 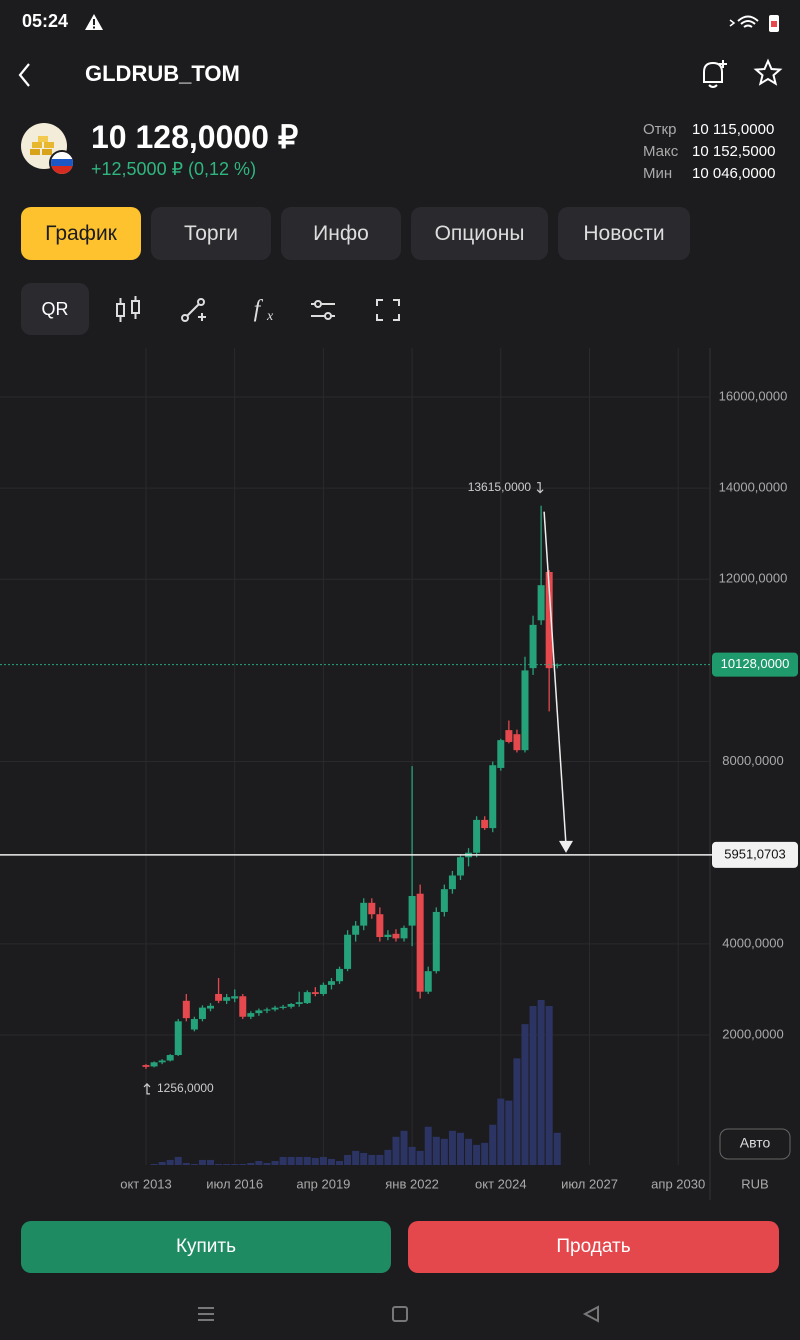 What do you see at coordinates (341, 233) in the screenshot?
I see `tab: Инфо` at bounding box center [341, 233].